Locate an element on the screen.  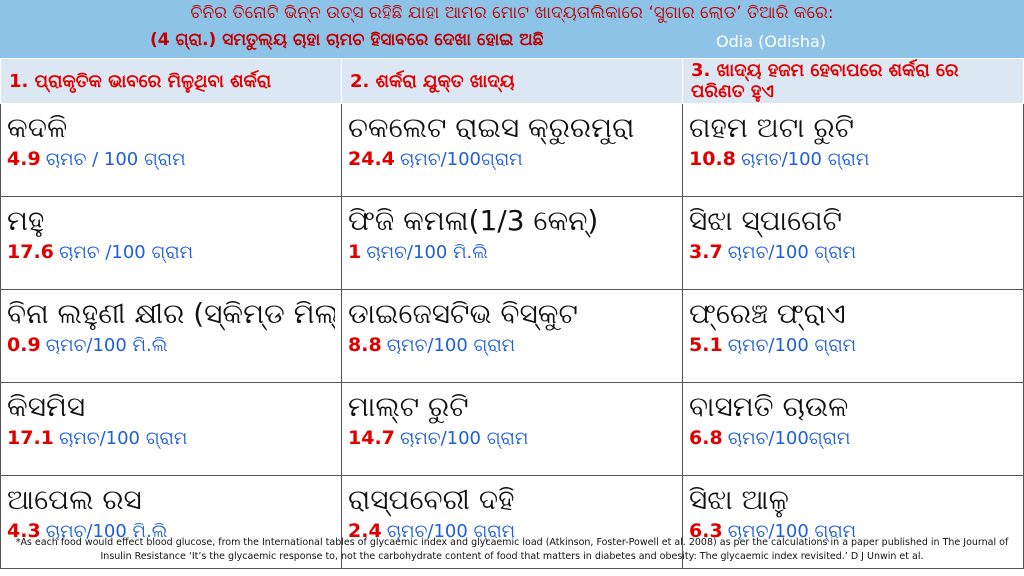
food-name: ବିନା ଲହୁଣୀ କ୍ଷୀର (ସ୍କିମ୍ଡ ମିଲ୍କ) is located at coordinates (171, 313).